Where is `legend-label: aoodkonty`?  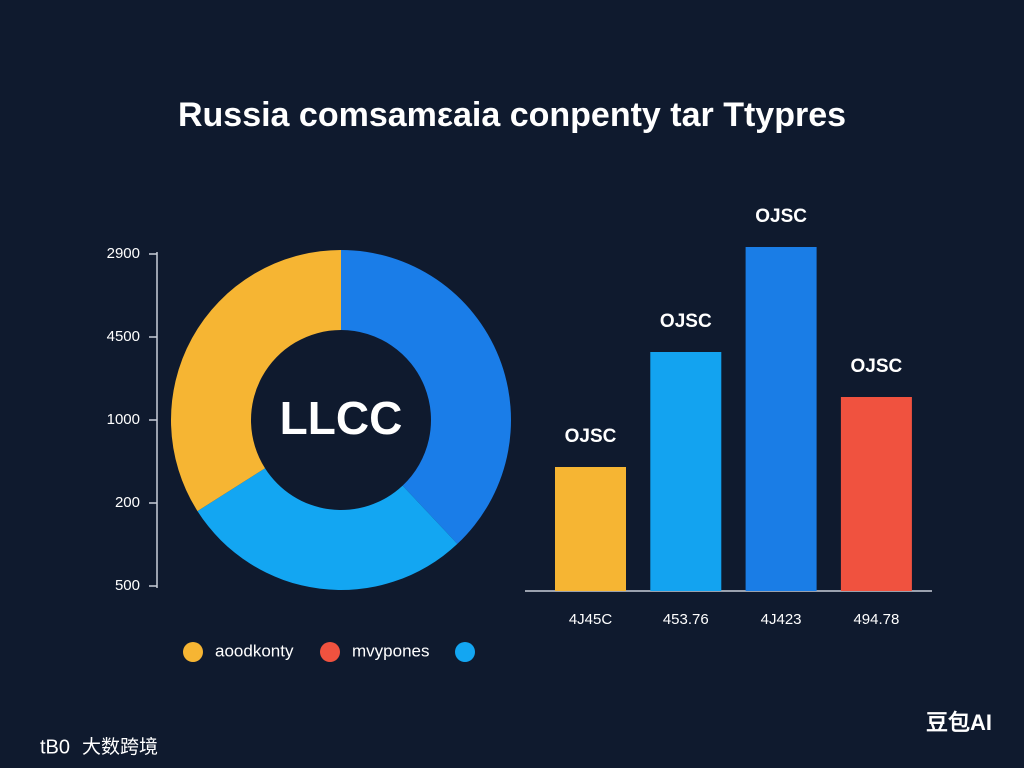 legend-label: aoodkonty is located at coordinates (254, 650).